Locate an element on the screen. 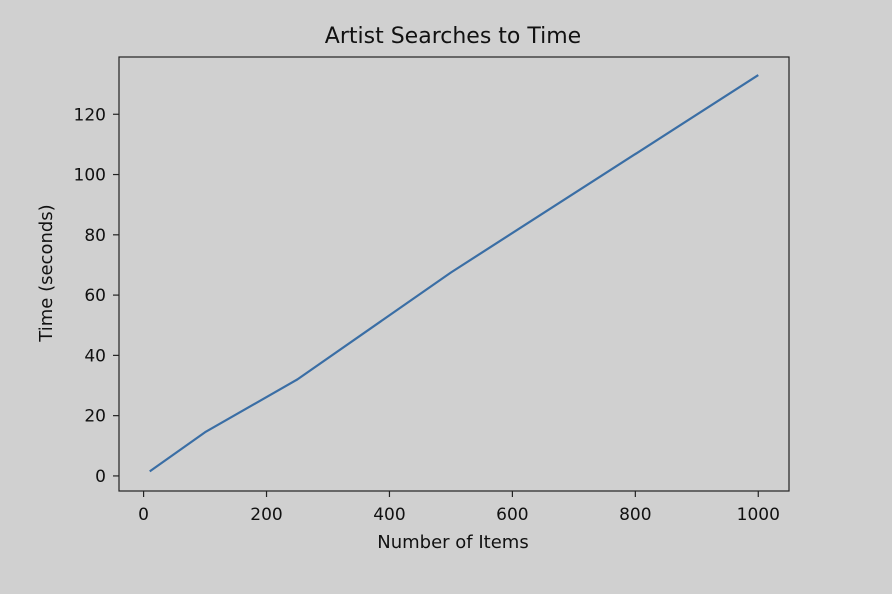 The height and width of the screenshot is (594, 892). y-tick-label: 80 is located at coordinates (95, 236).